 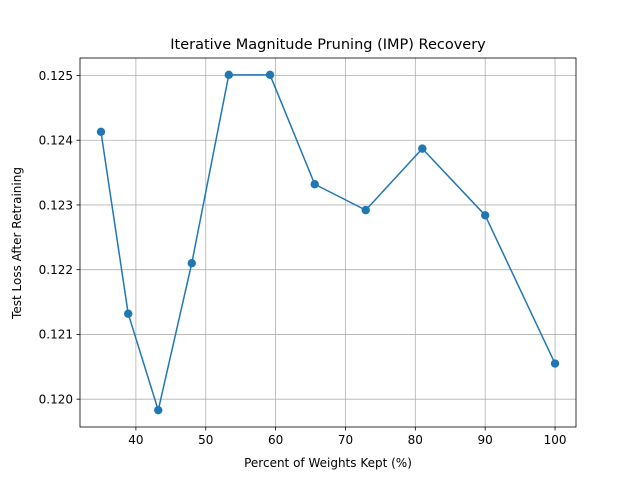 I want to click on x-tick-label: 100, so click(x=555, y=440).